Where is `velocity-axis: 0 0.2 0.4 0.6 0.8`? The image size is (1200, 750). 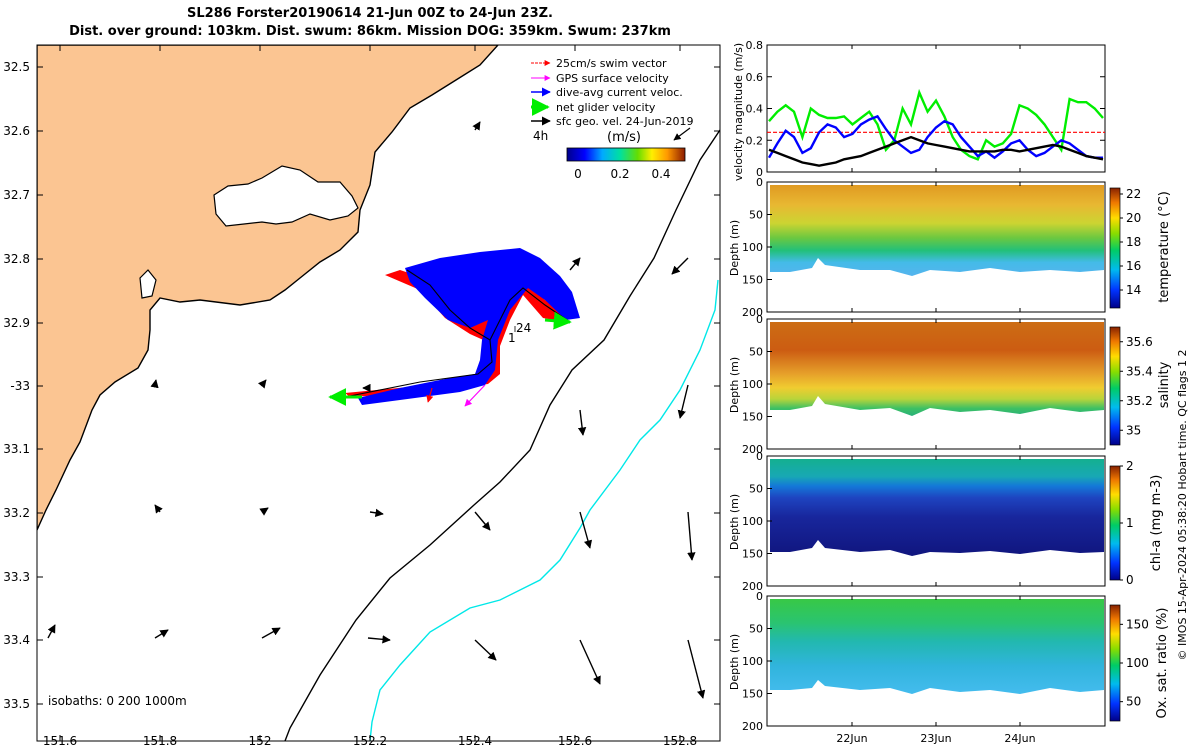
velocity-axis: 0 0.2 0.4 0.6 0.8 is located at coordinates (925, 109).